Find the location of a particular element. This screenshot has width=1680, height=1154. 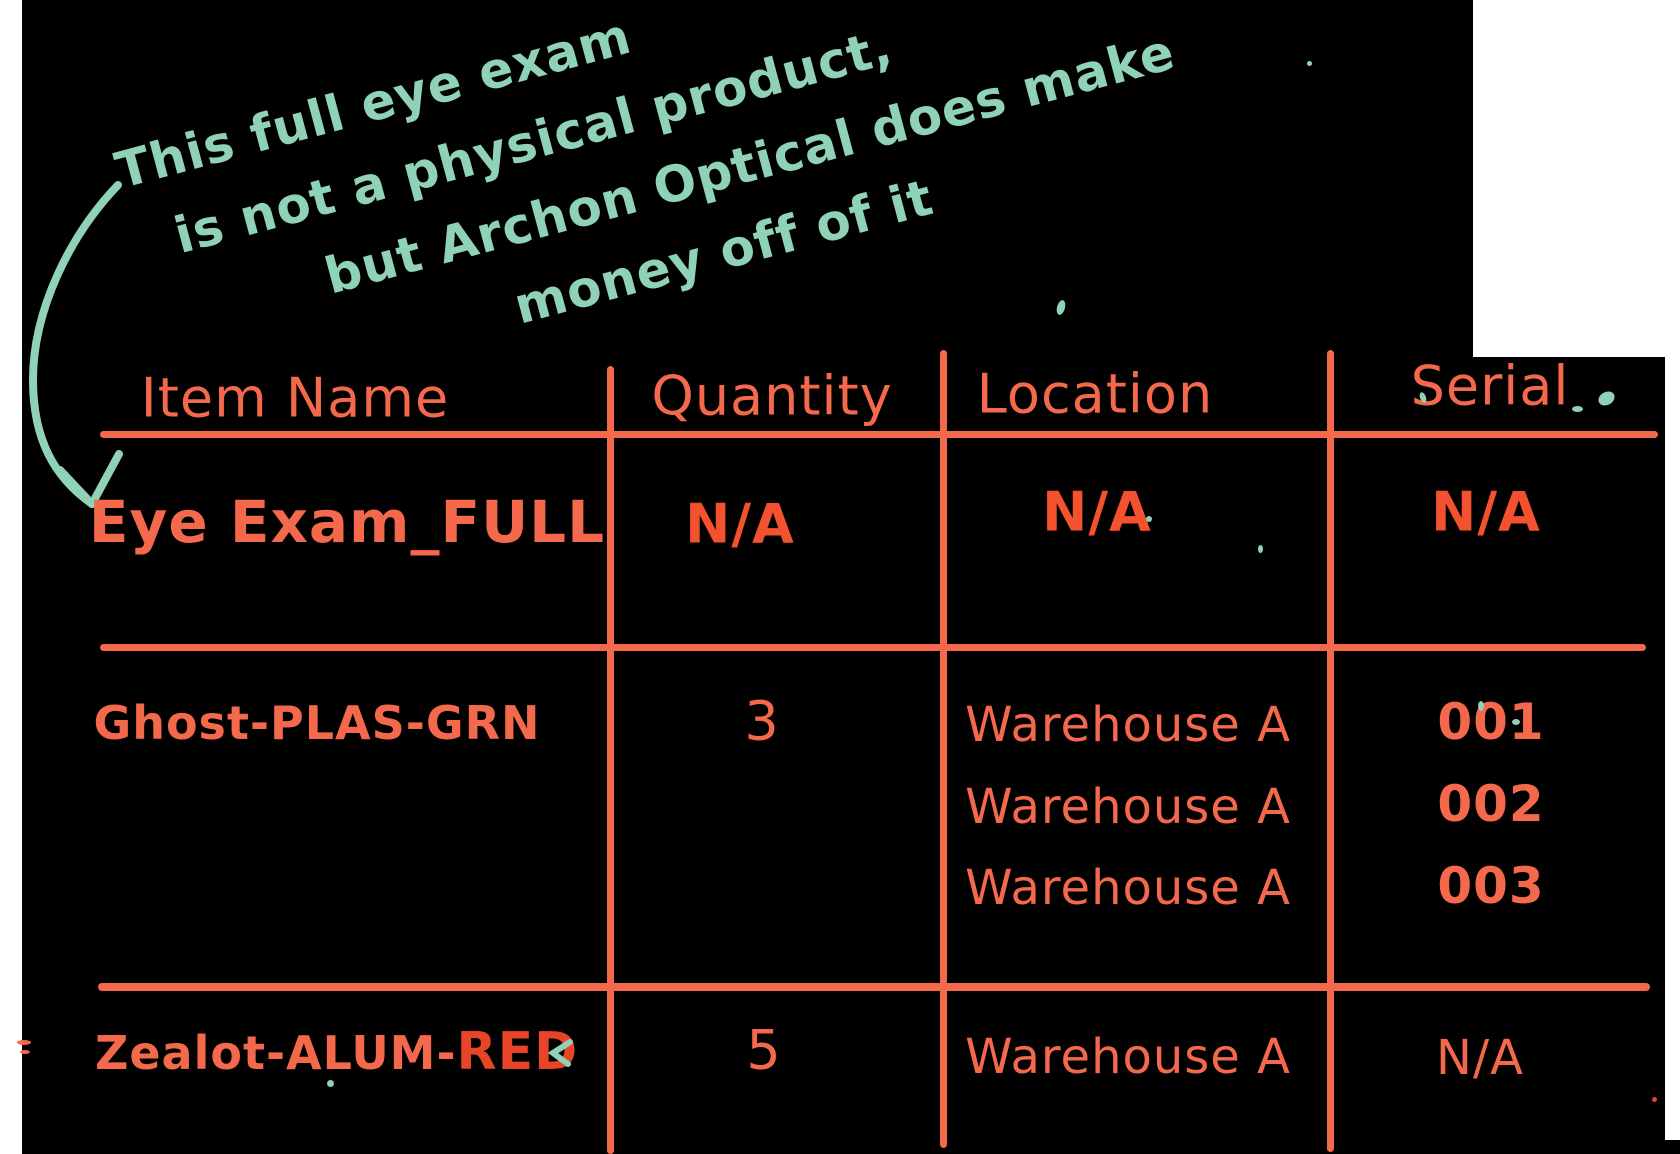

small-arrowhead-icon is located at coordinates (560, 1053).